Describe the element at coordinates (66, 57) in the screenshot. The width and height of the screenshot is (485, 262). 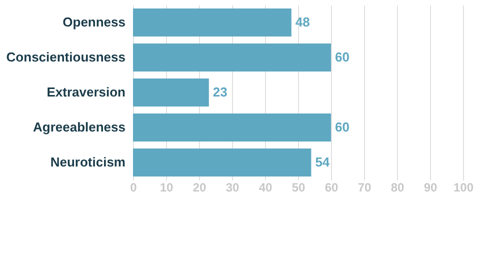
I see `y-tick-label: Conscientiousness` at that location.